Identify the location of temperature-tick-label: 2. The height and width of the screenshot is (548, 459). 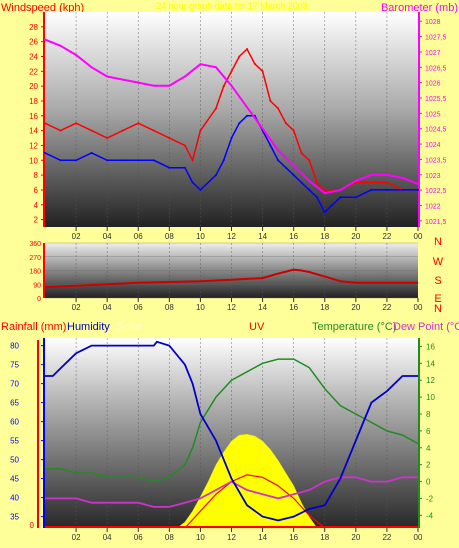
(428, 465).